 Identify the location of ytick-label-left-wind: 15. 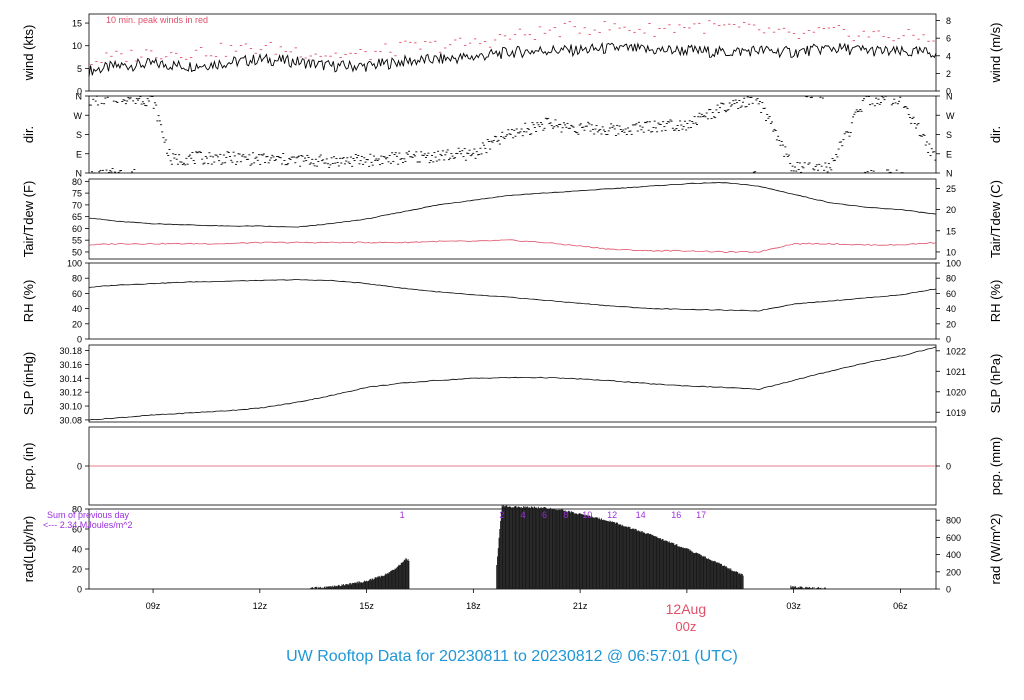
(77, 24).